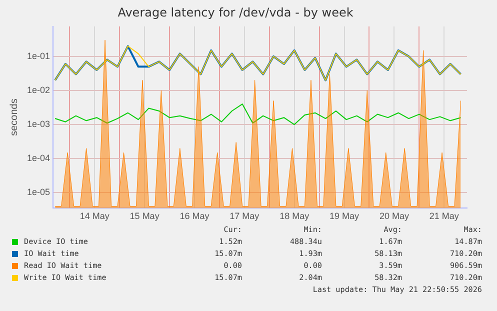 The width and height of the screenshot is (497, 311). What do you see at coordinates (295, 216) in the screenshot?
I see `x-tick-label: 18 May` at bounding box center [295, 216].